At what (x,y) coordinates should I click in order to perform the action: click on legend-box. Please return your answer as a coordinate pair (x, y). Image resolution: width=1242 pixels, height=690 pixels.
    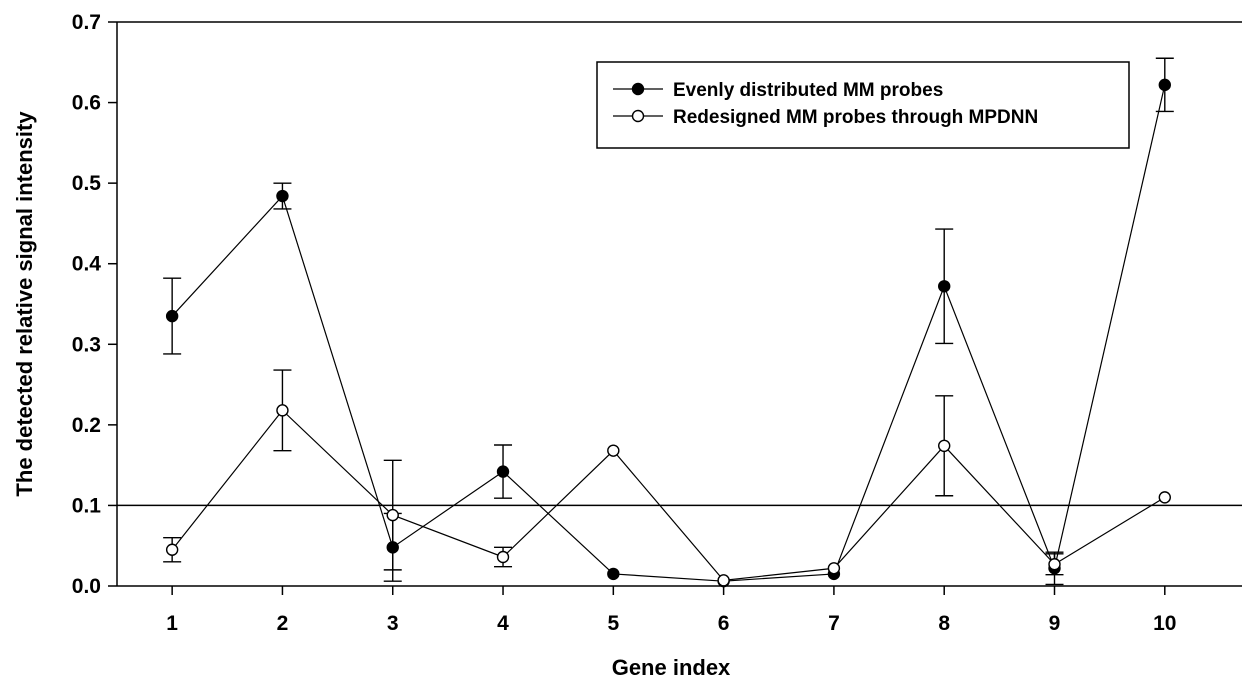
    Looking at the image, I should click on (863, 105).